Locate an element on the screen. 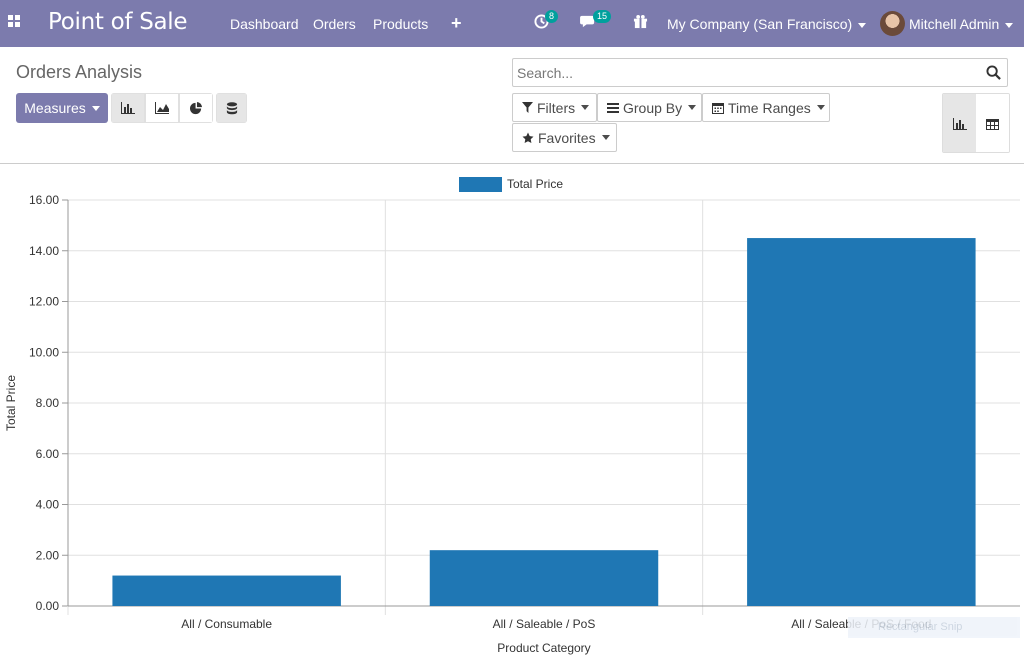 This screenshot has width=1024, height=664. activity-clock-icon: 8 is located at coordinates (546, 21).